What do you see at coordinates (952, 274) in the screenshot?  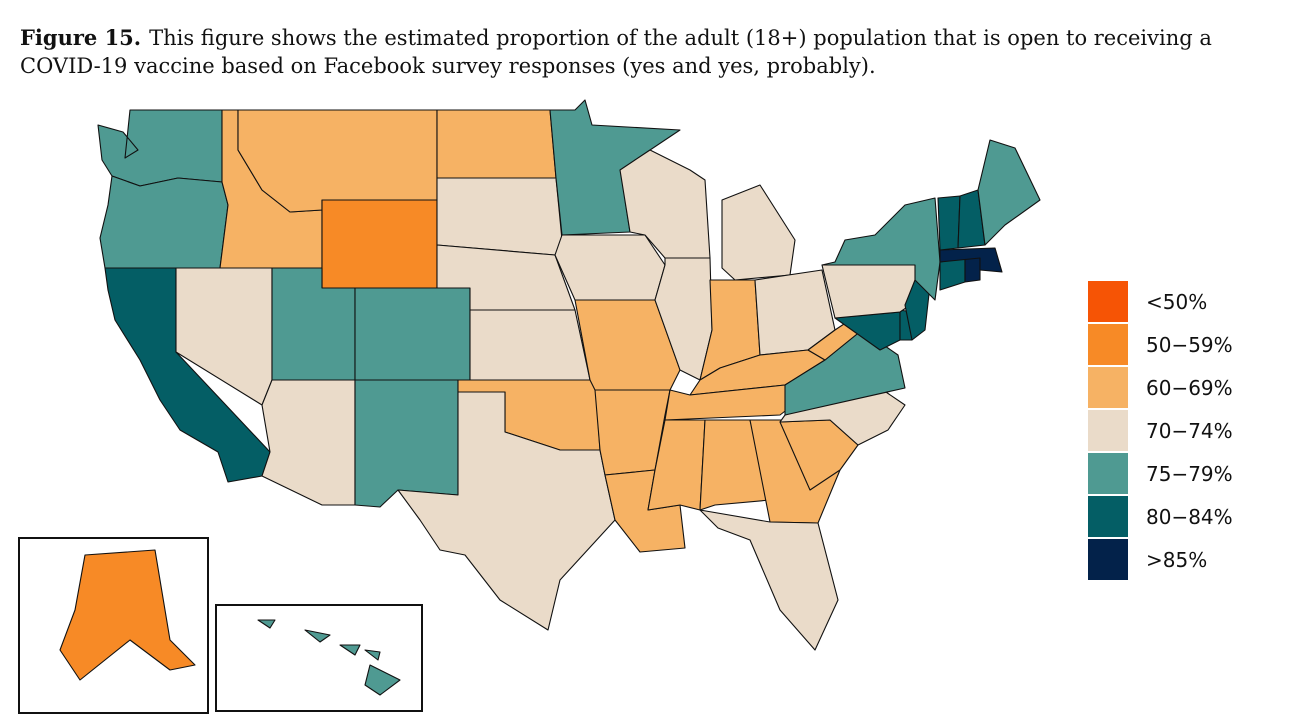 I see `state-connecticut` at bounding box center [952, 274].